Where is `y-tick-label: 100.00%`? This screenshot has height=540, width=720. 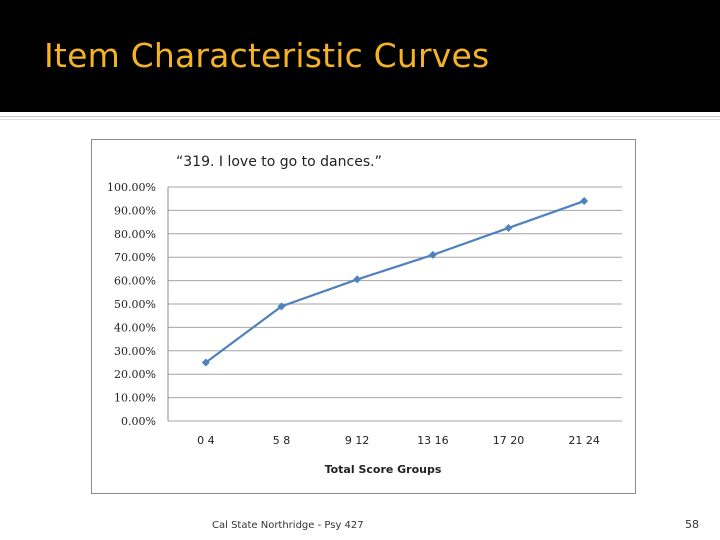
y-tick-label: 100.00% is located at coordinates (131, 187).